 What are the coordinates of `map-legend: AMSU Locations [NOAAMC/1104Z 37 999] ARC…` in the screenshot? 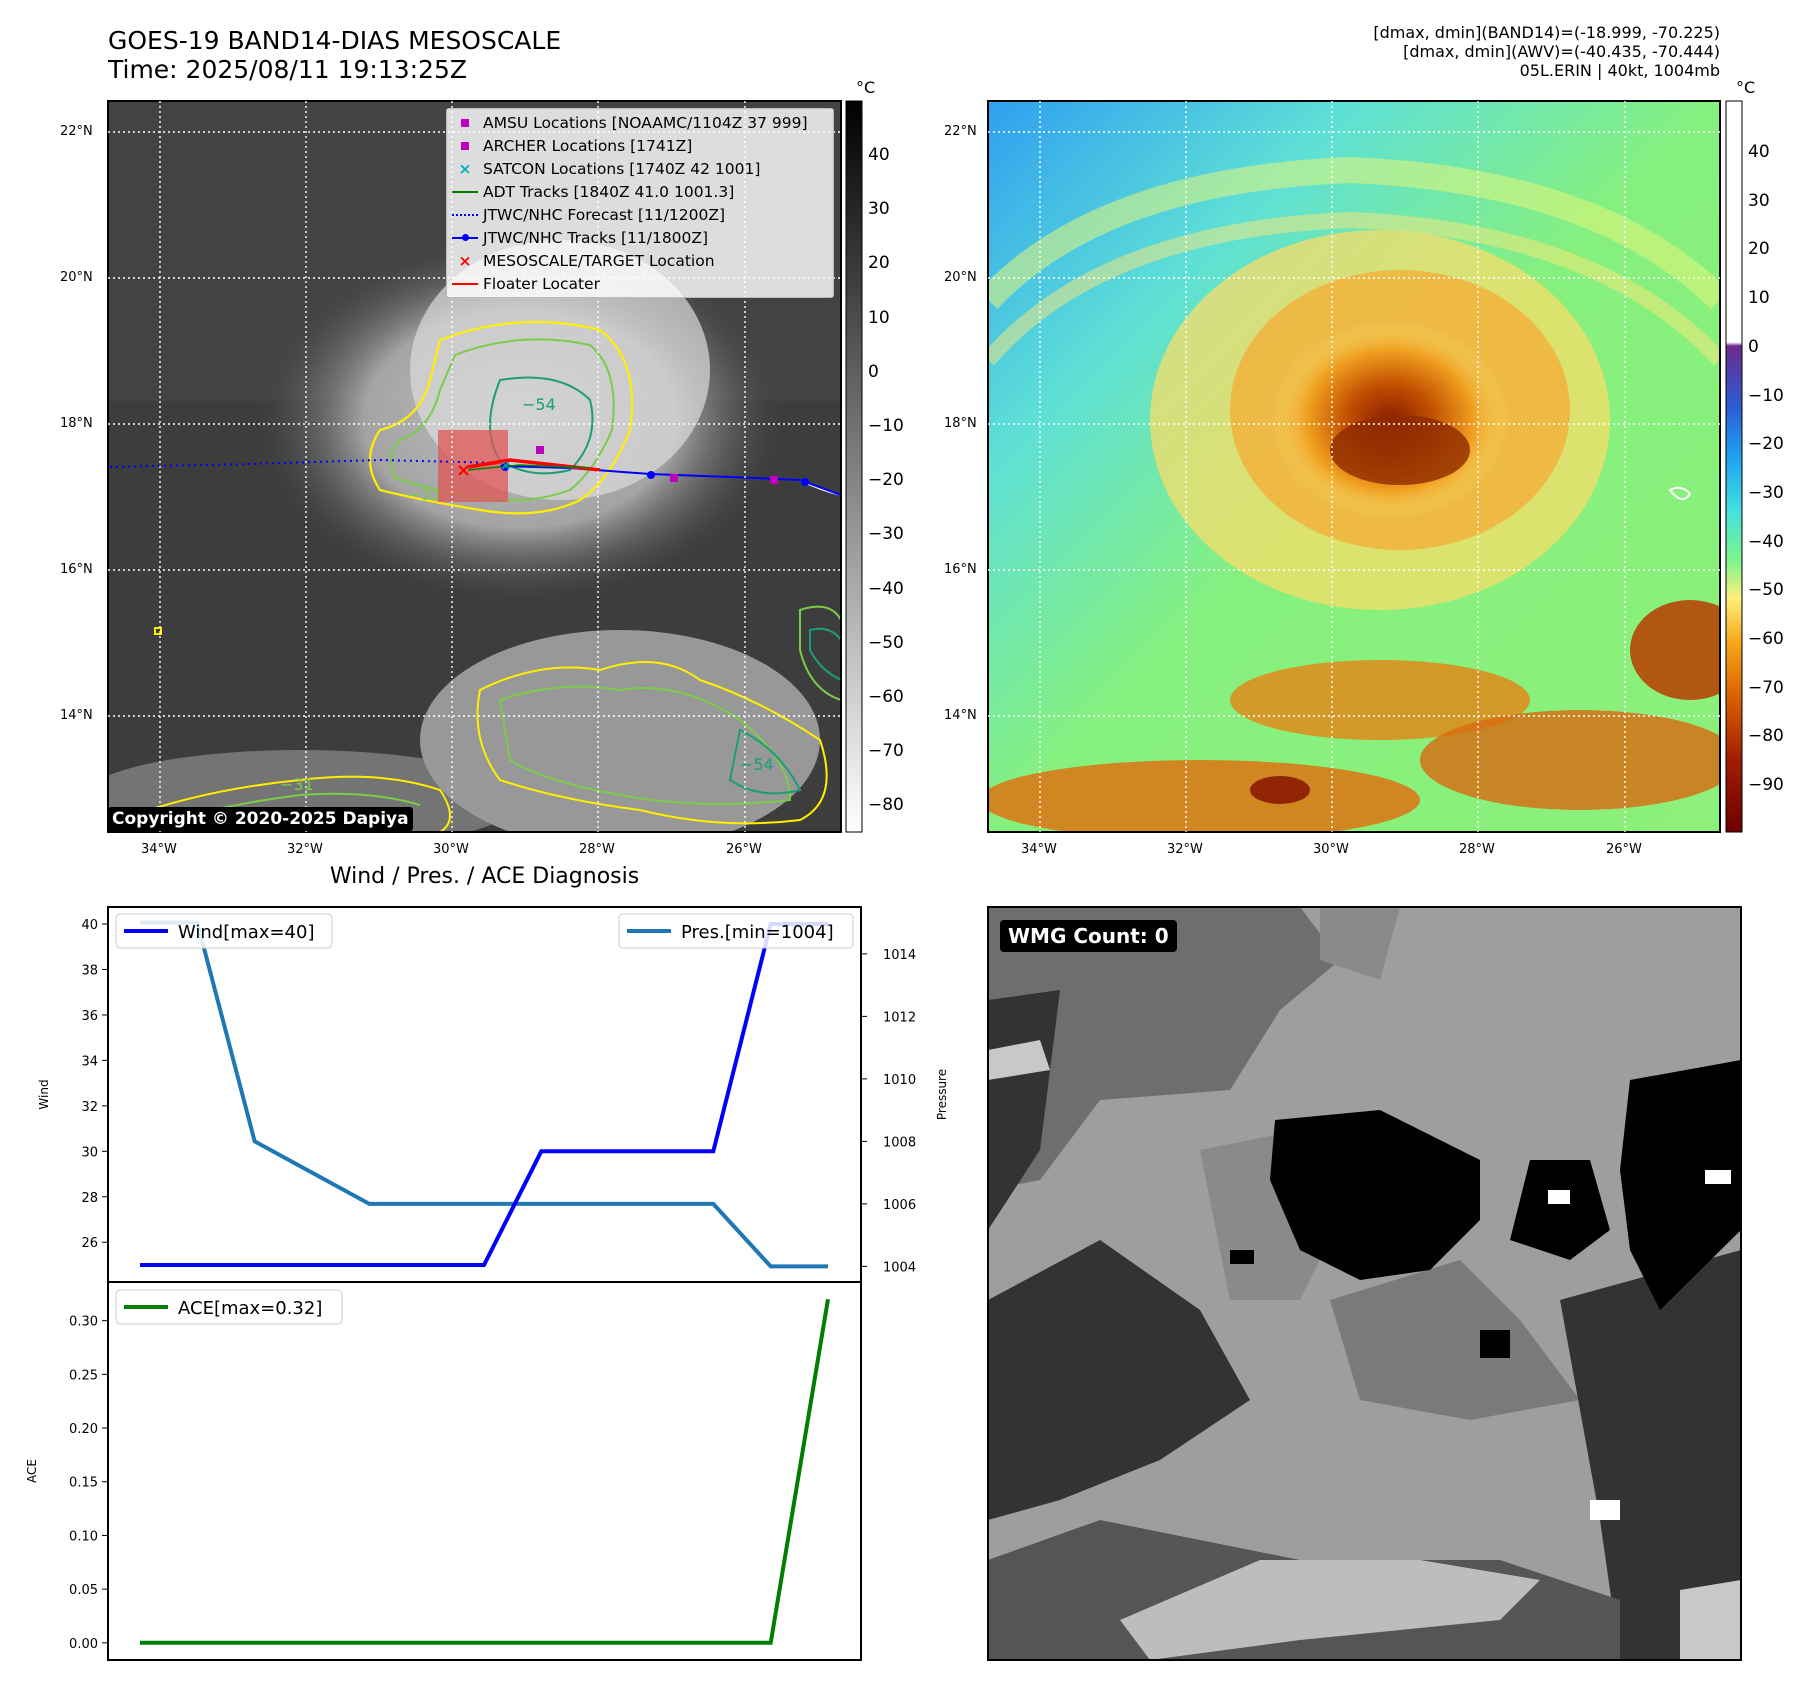 It's located at (640, 203).